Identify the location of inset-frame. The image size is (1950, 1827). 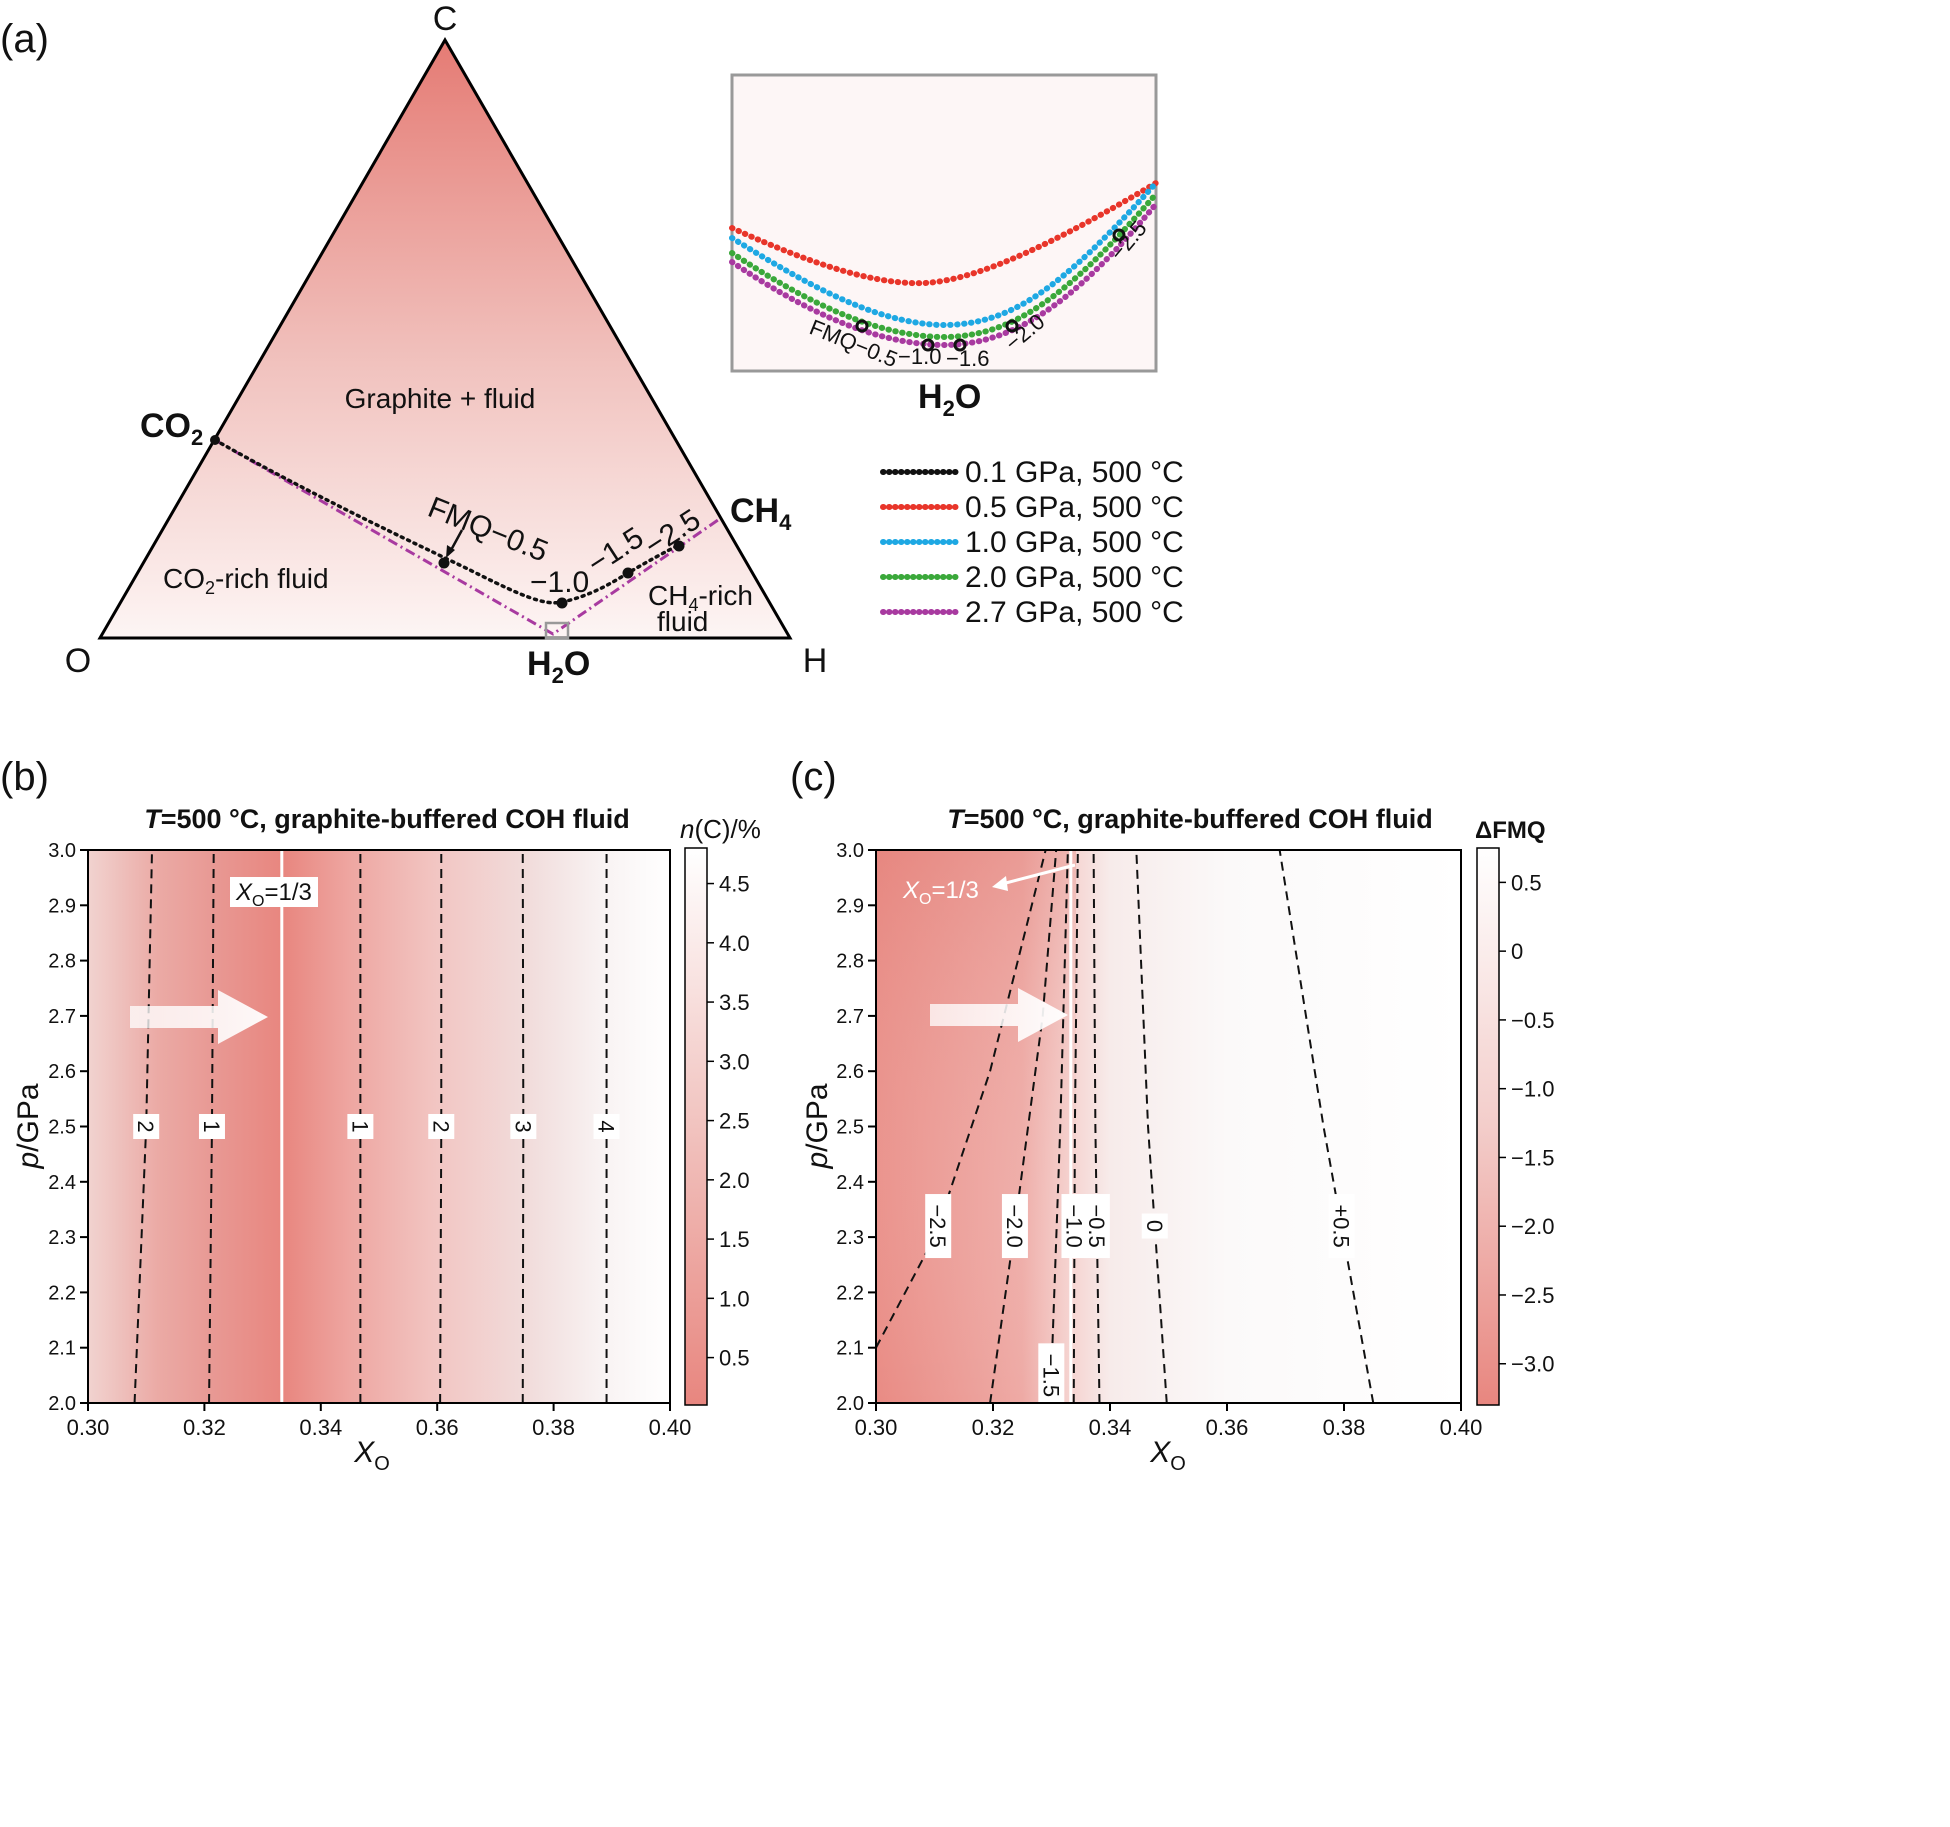
(944, 223).